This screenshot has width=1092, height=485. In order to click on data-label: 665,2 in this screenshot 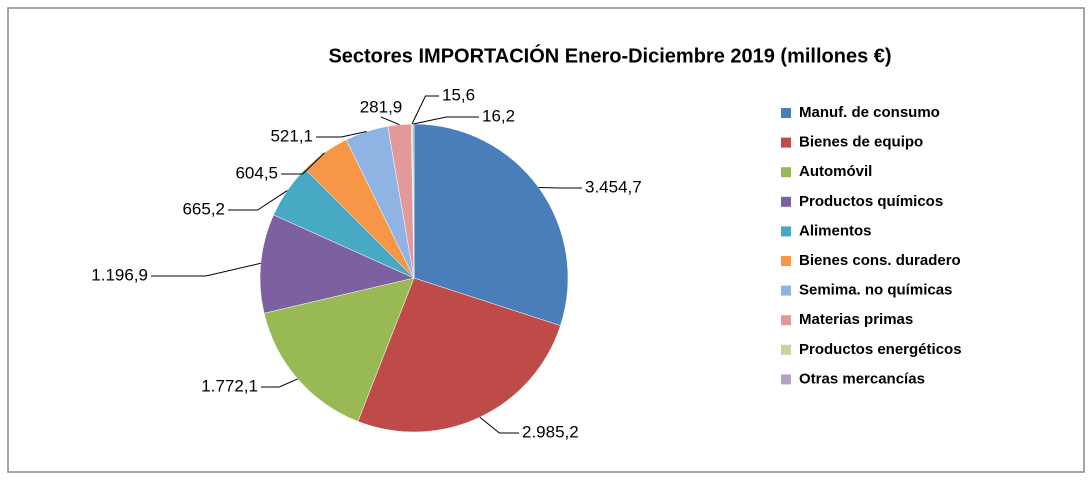, I will do `click(203, 208)`.